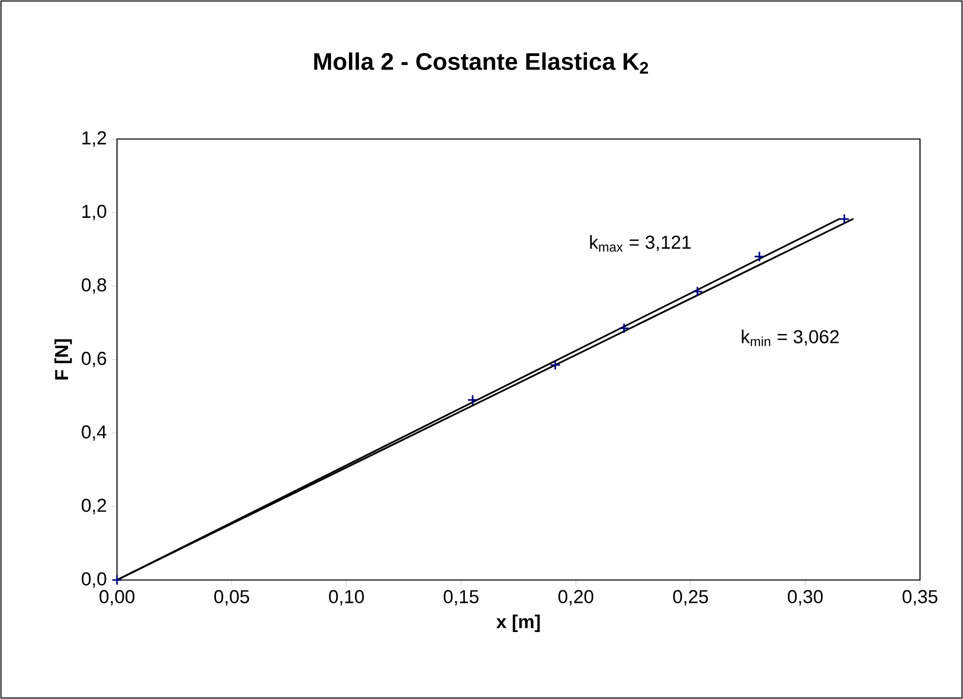 The image size is (963, 699). Describe the element at coordinates (63, 359) in the screenshot. I see `y-axis-title: F [N]` at that location.